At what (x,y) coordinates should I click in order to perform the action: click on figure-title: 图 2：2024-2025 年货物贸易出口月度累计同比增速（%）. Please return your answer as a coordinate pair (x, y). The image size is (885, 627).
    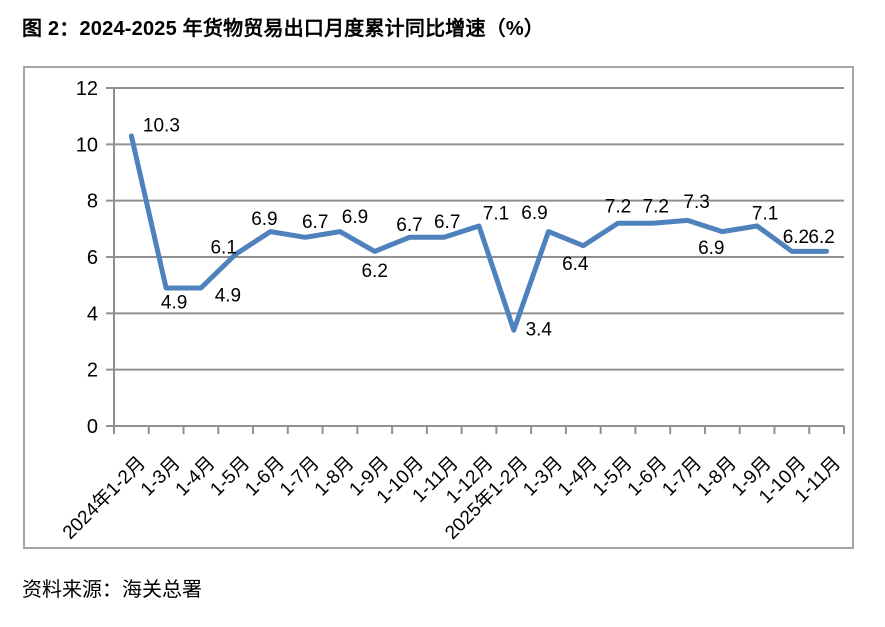
    Looking at the image, I should click on (283, 29).